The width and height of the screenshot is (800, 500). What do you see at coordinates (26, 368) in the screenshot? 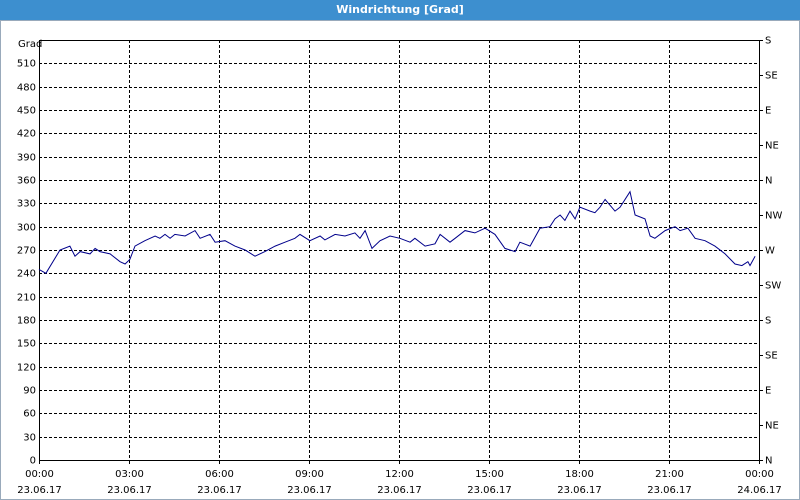
I see `y-tick-label: 120` at bounding box center [26, 368].